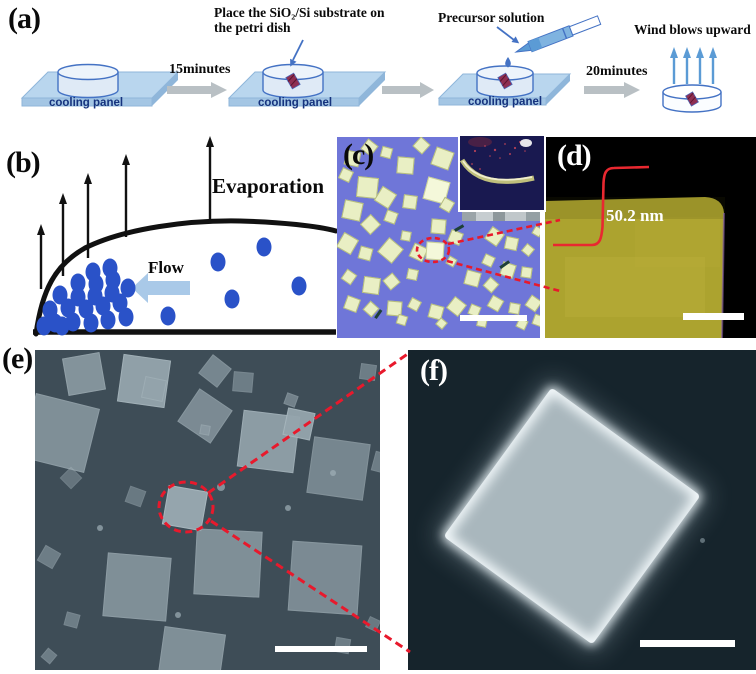 The width and height of the screenshot is (756, 674). Describe the element at coordinates (371, 64) in the screenshot. I see `process-schematic` at that location.